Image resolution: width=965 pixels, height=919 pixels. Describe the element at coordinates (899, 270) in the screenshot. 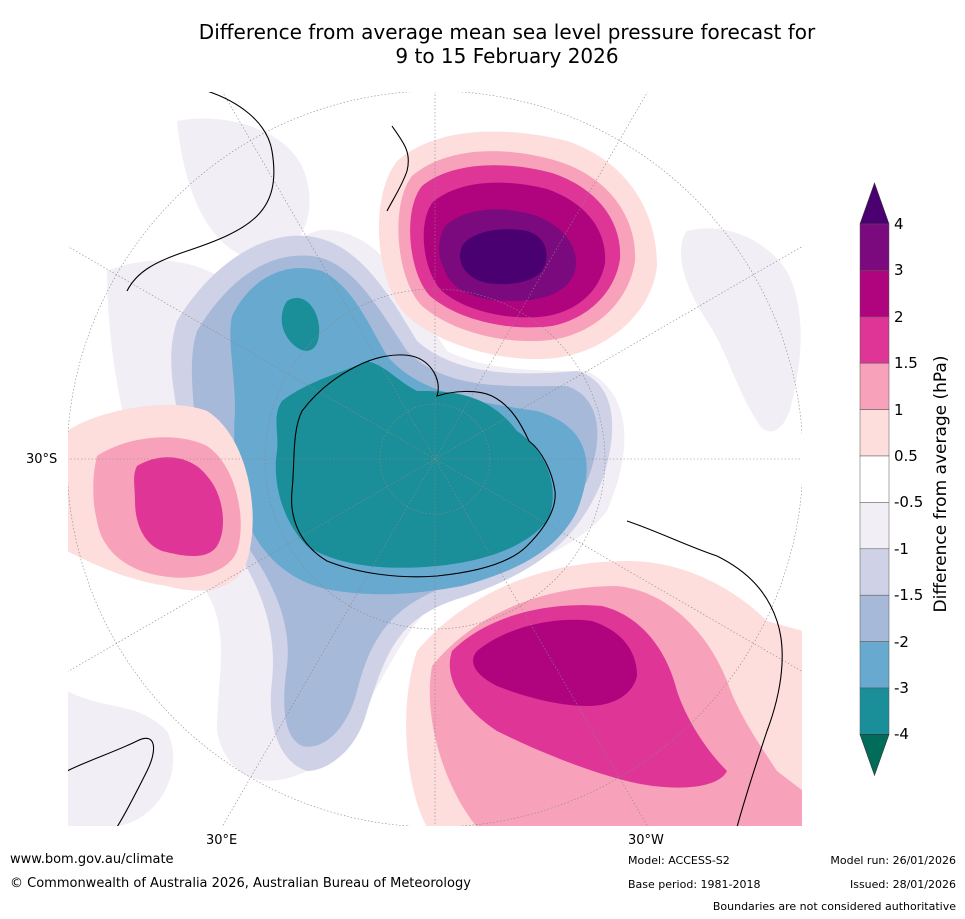

I see `colorbar-tick-label: 3` at that location.